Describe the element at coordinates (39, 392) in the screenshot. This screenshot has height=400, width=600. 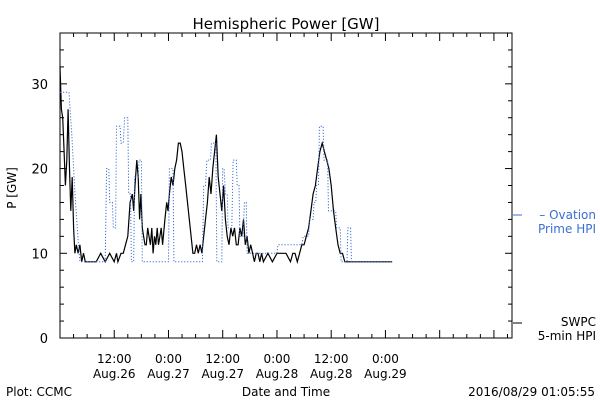
I see `plot-credit: Plot: CCMC` at that location.